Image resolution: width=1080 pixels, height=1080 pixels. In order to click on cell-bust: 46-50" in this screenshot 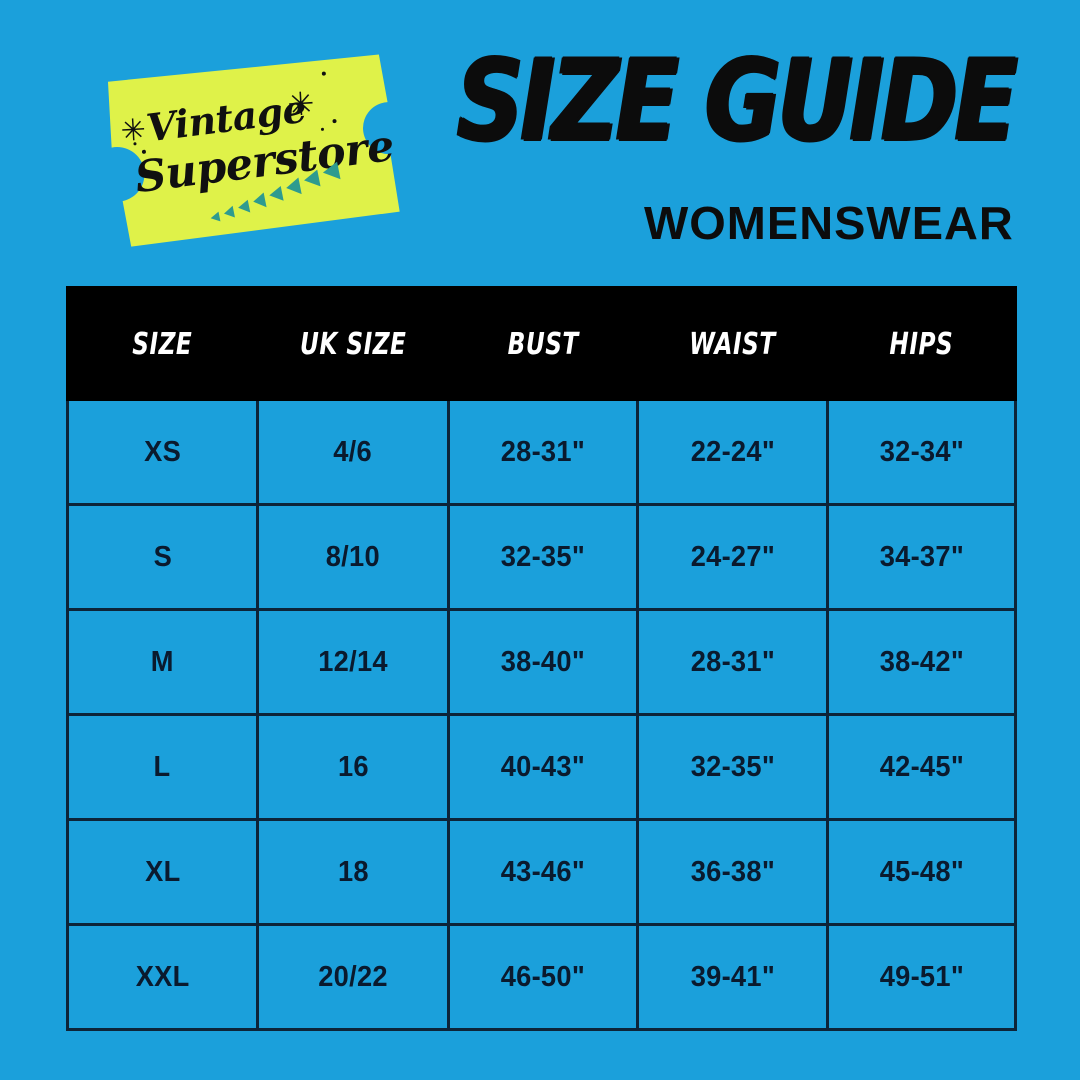, I will do `click(543, 977)`.